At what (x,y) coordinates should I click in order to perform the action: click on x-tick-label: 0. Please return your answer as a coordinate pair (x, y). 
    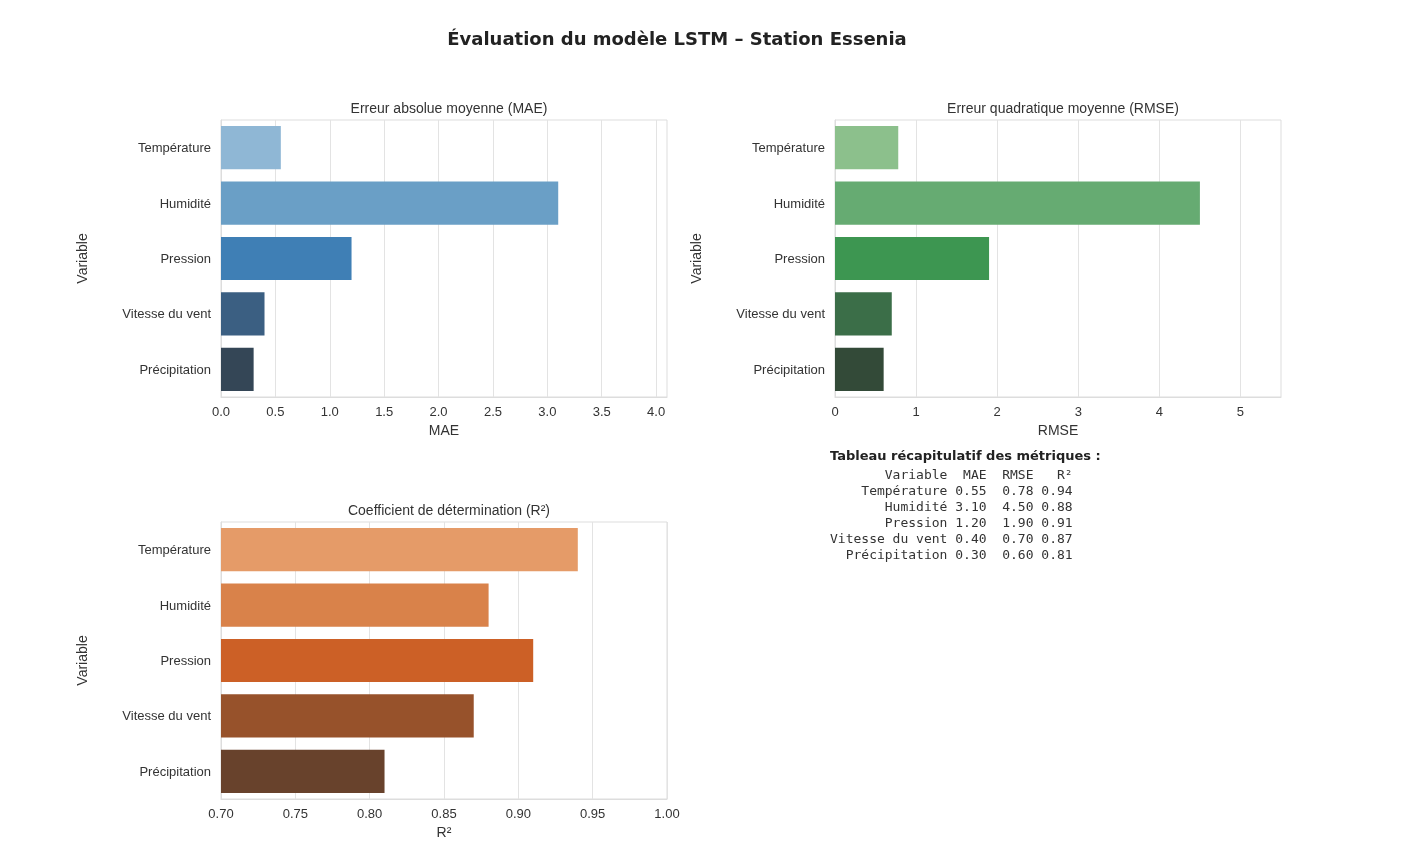
    Looking at the image, I should click on (835, 411).